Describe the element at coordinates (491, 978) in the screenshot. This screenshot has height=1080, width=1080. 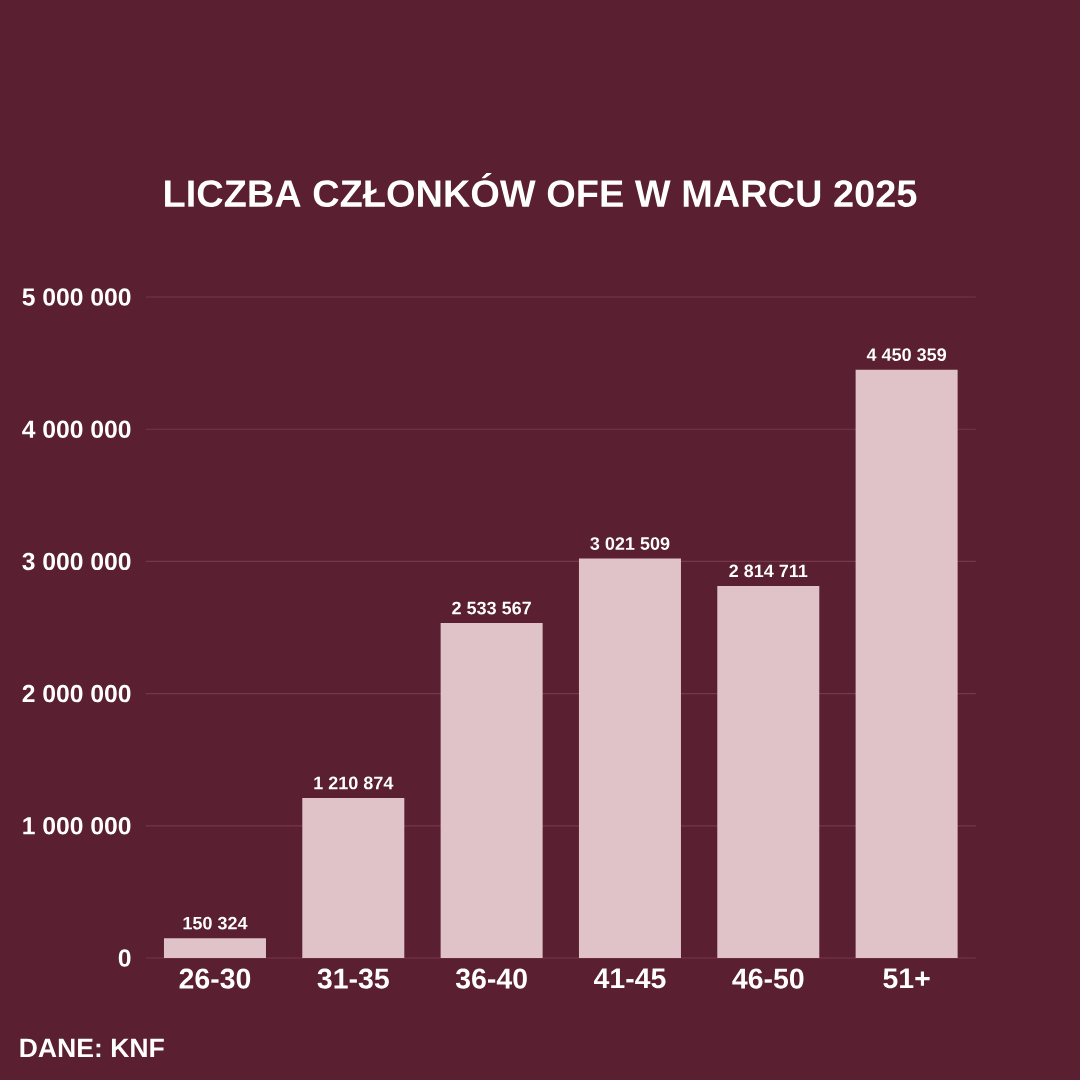
I see `x-tick-label: 36-40` at that location.